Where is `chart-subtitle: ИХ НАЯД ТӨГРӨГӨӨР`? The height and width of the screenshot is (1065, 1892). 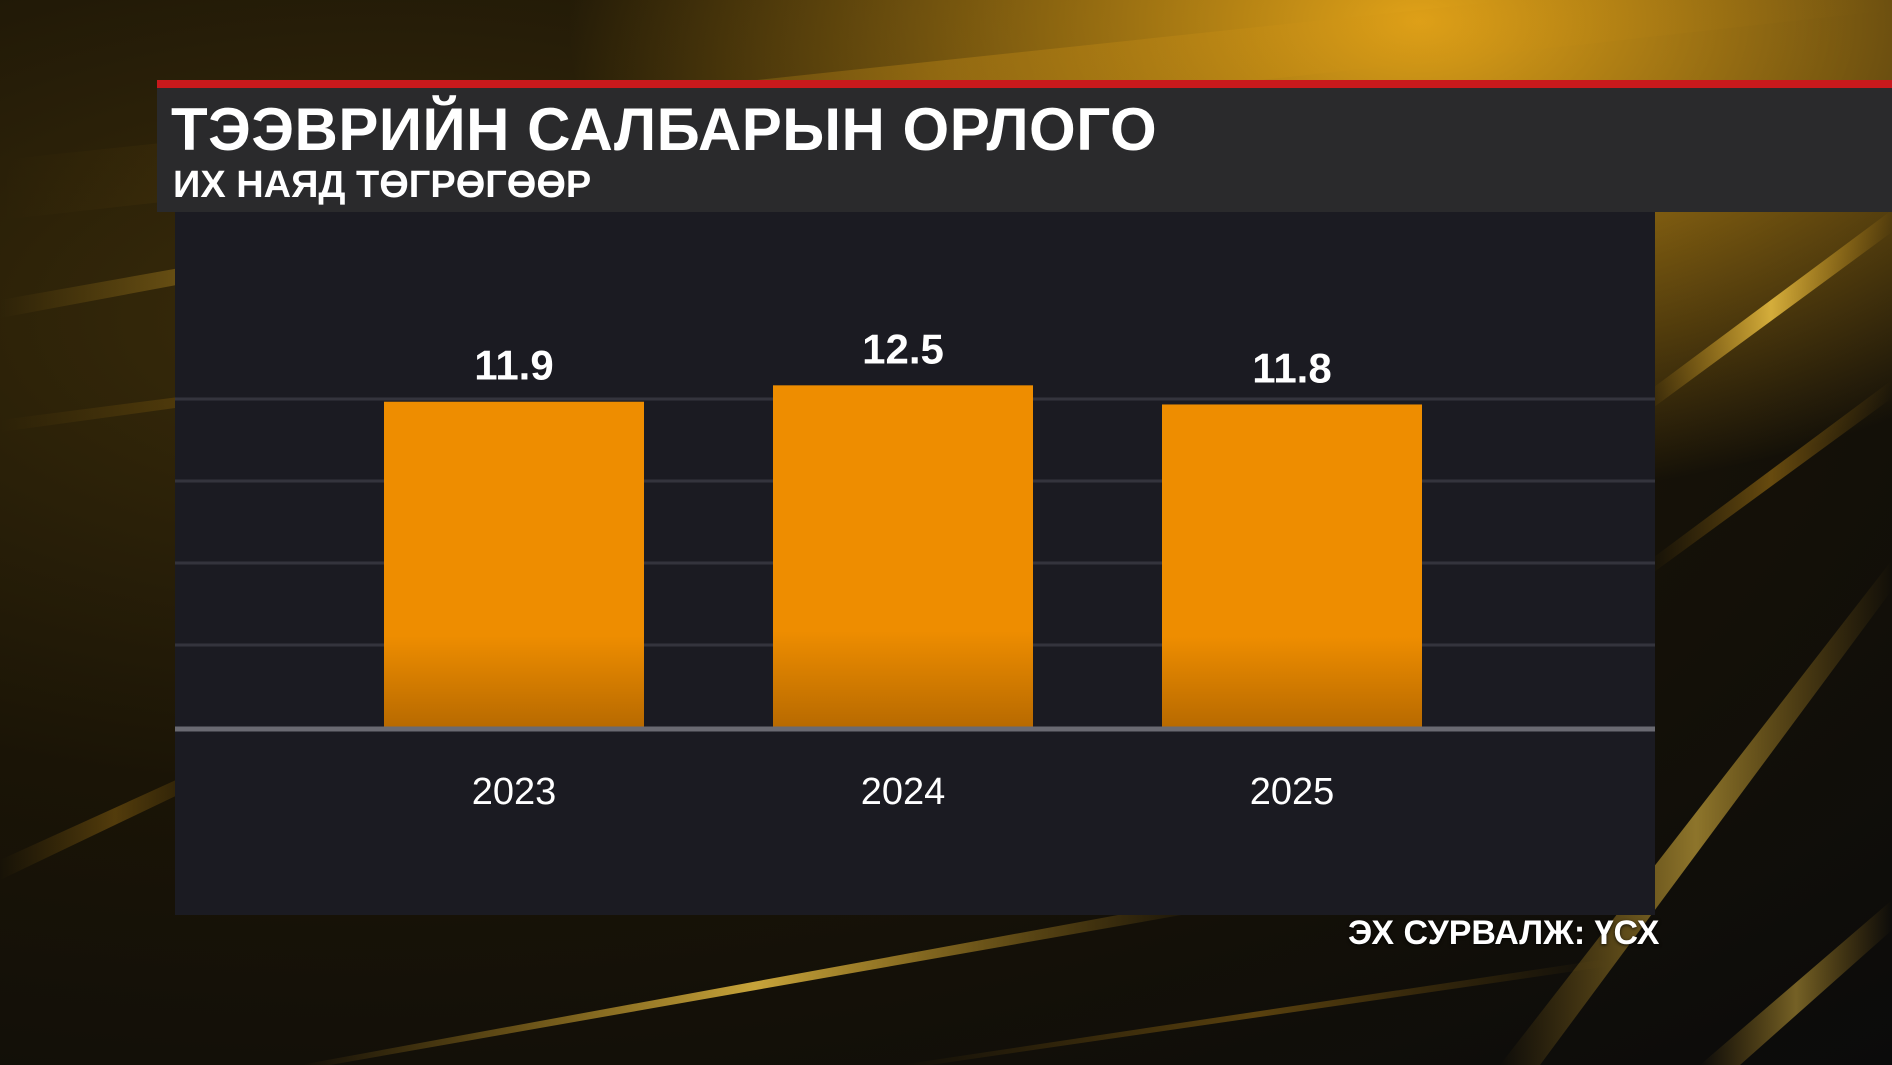
chart-subtitle: ИХ НАЯД ТӨГРӨГӨӨР is located at coordinates (382, 185).